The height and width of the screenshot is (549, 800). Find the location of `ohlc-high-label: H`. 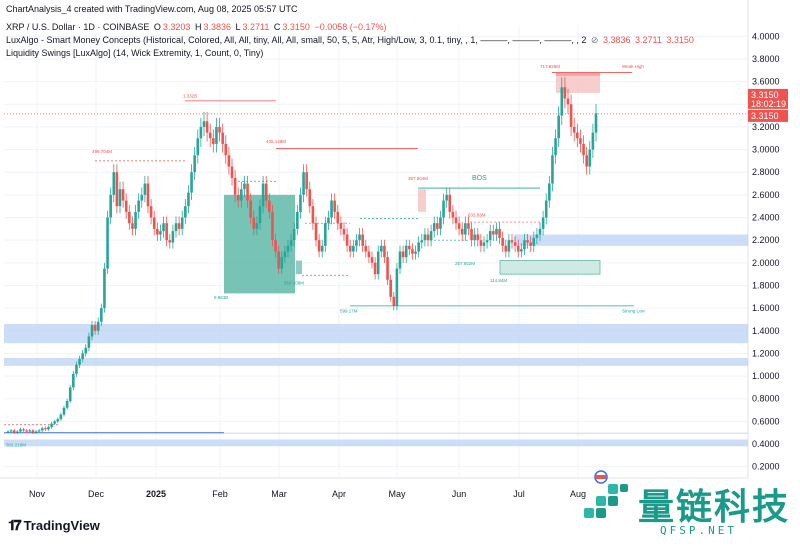

ohlc-high-label: H is located at coordinates (198, 27).